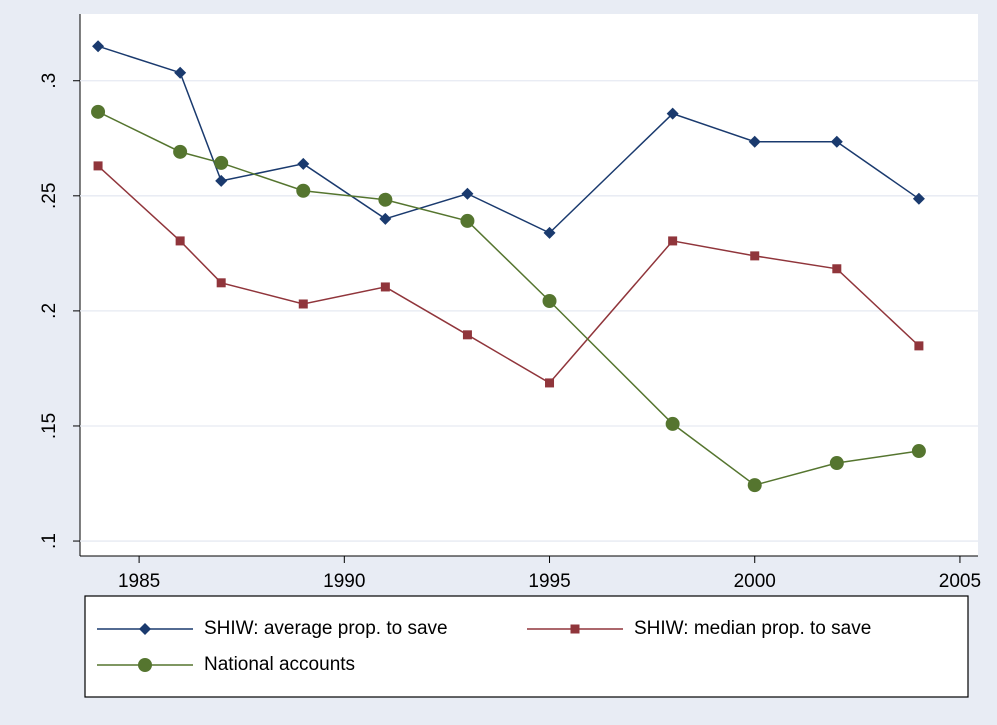 This screenshot has width=997, height=725. Describe the element at coordinates (960, 581) in the screenshot. I see `x-tick-label: 2005` at that location.